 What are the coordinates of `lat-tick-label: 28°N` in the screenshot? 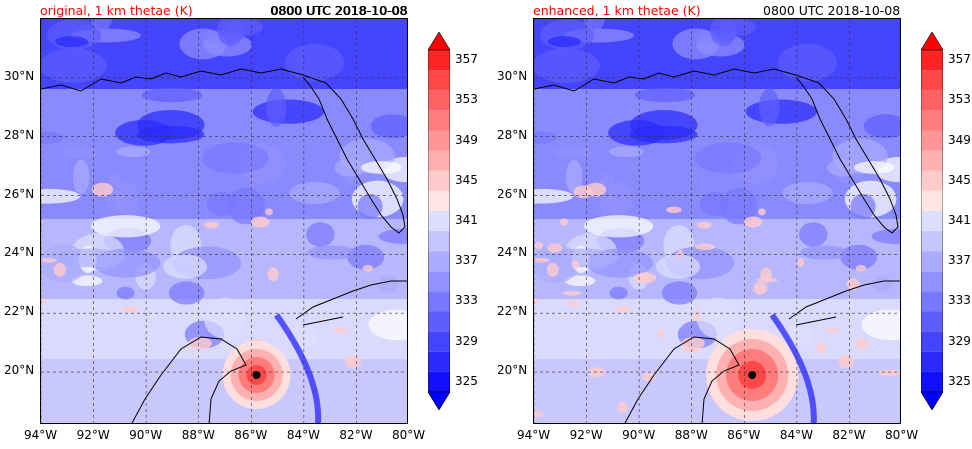 It's located at (512, 134).